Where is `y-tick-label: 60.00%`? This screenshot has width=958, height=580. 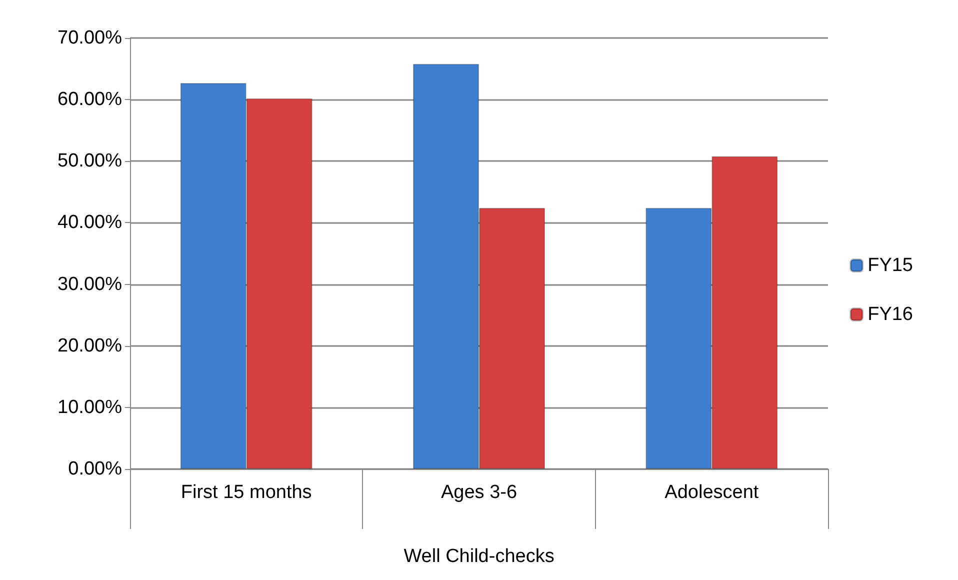 y-tick-label: 60.00% is located at coordinates (90, 99).